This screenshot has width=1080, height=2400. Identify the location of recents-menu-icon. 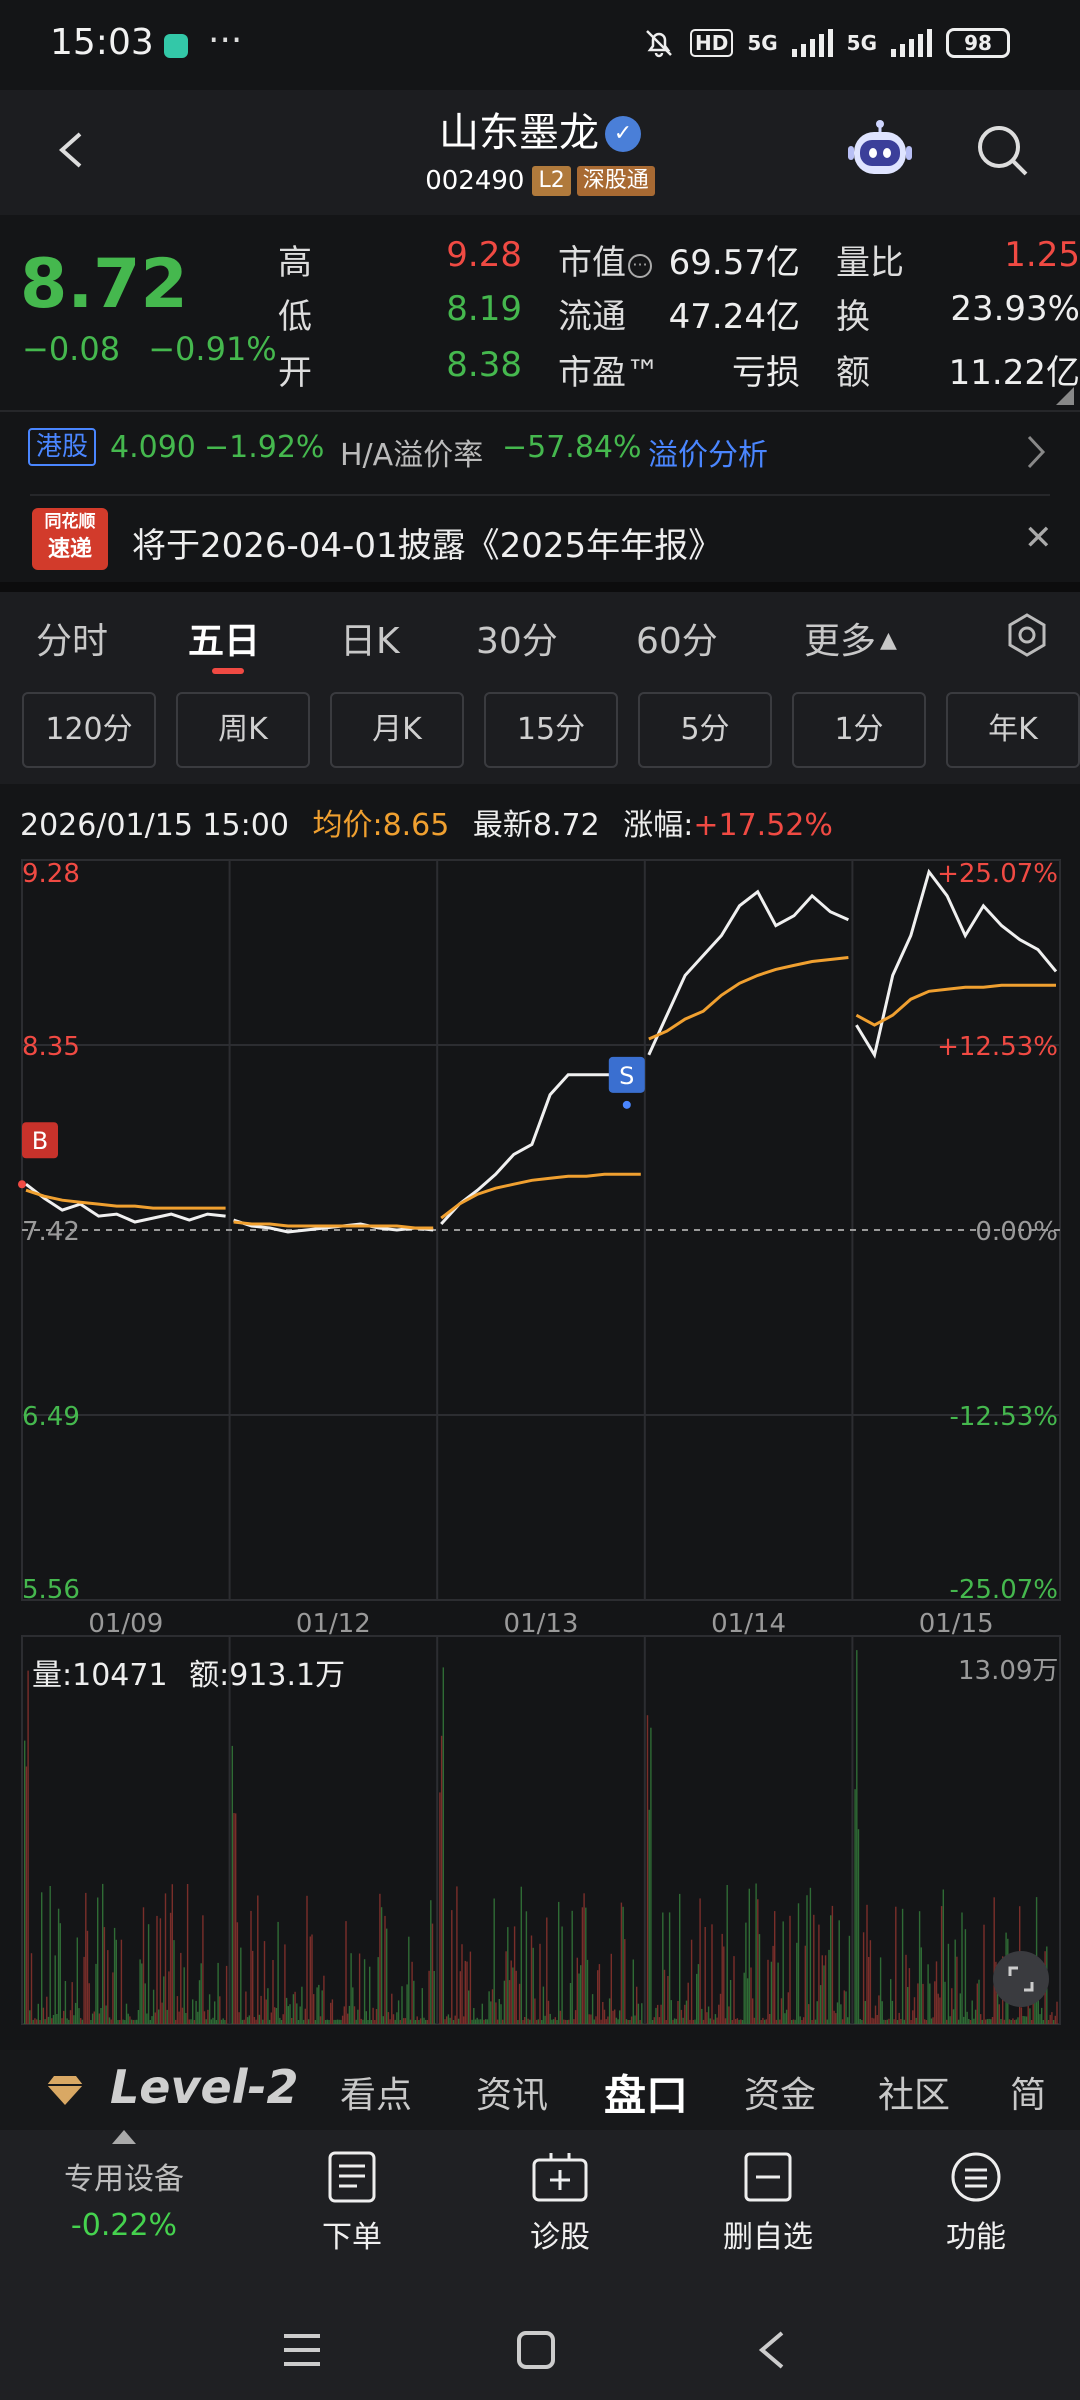
(302, 2350).